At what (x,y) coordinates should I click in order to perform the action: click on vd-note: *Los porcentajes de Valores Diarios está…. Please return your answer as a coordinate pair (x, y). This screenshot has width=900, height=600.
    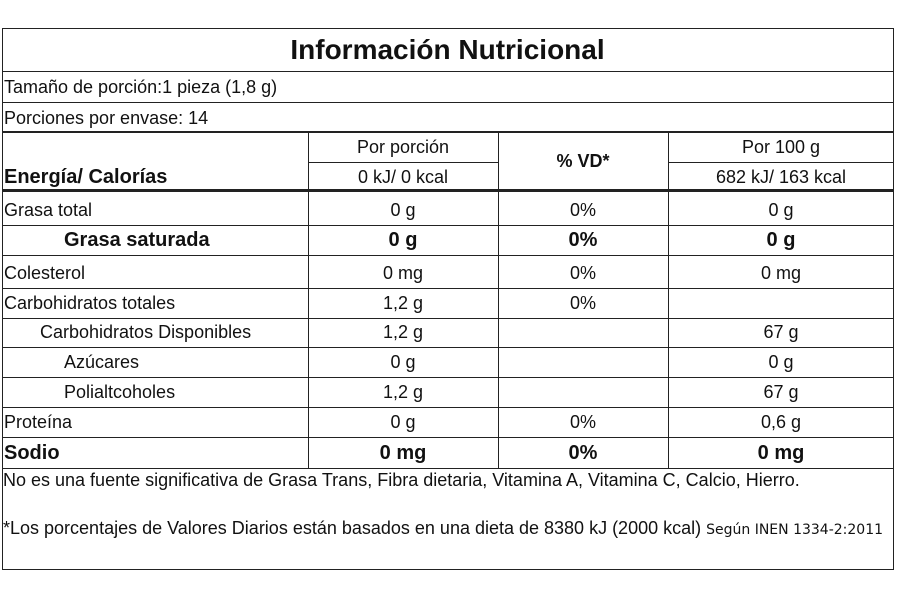
    Looking at the image, I should click on (352, 528).